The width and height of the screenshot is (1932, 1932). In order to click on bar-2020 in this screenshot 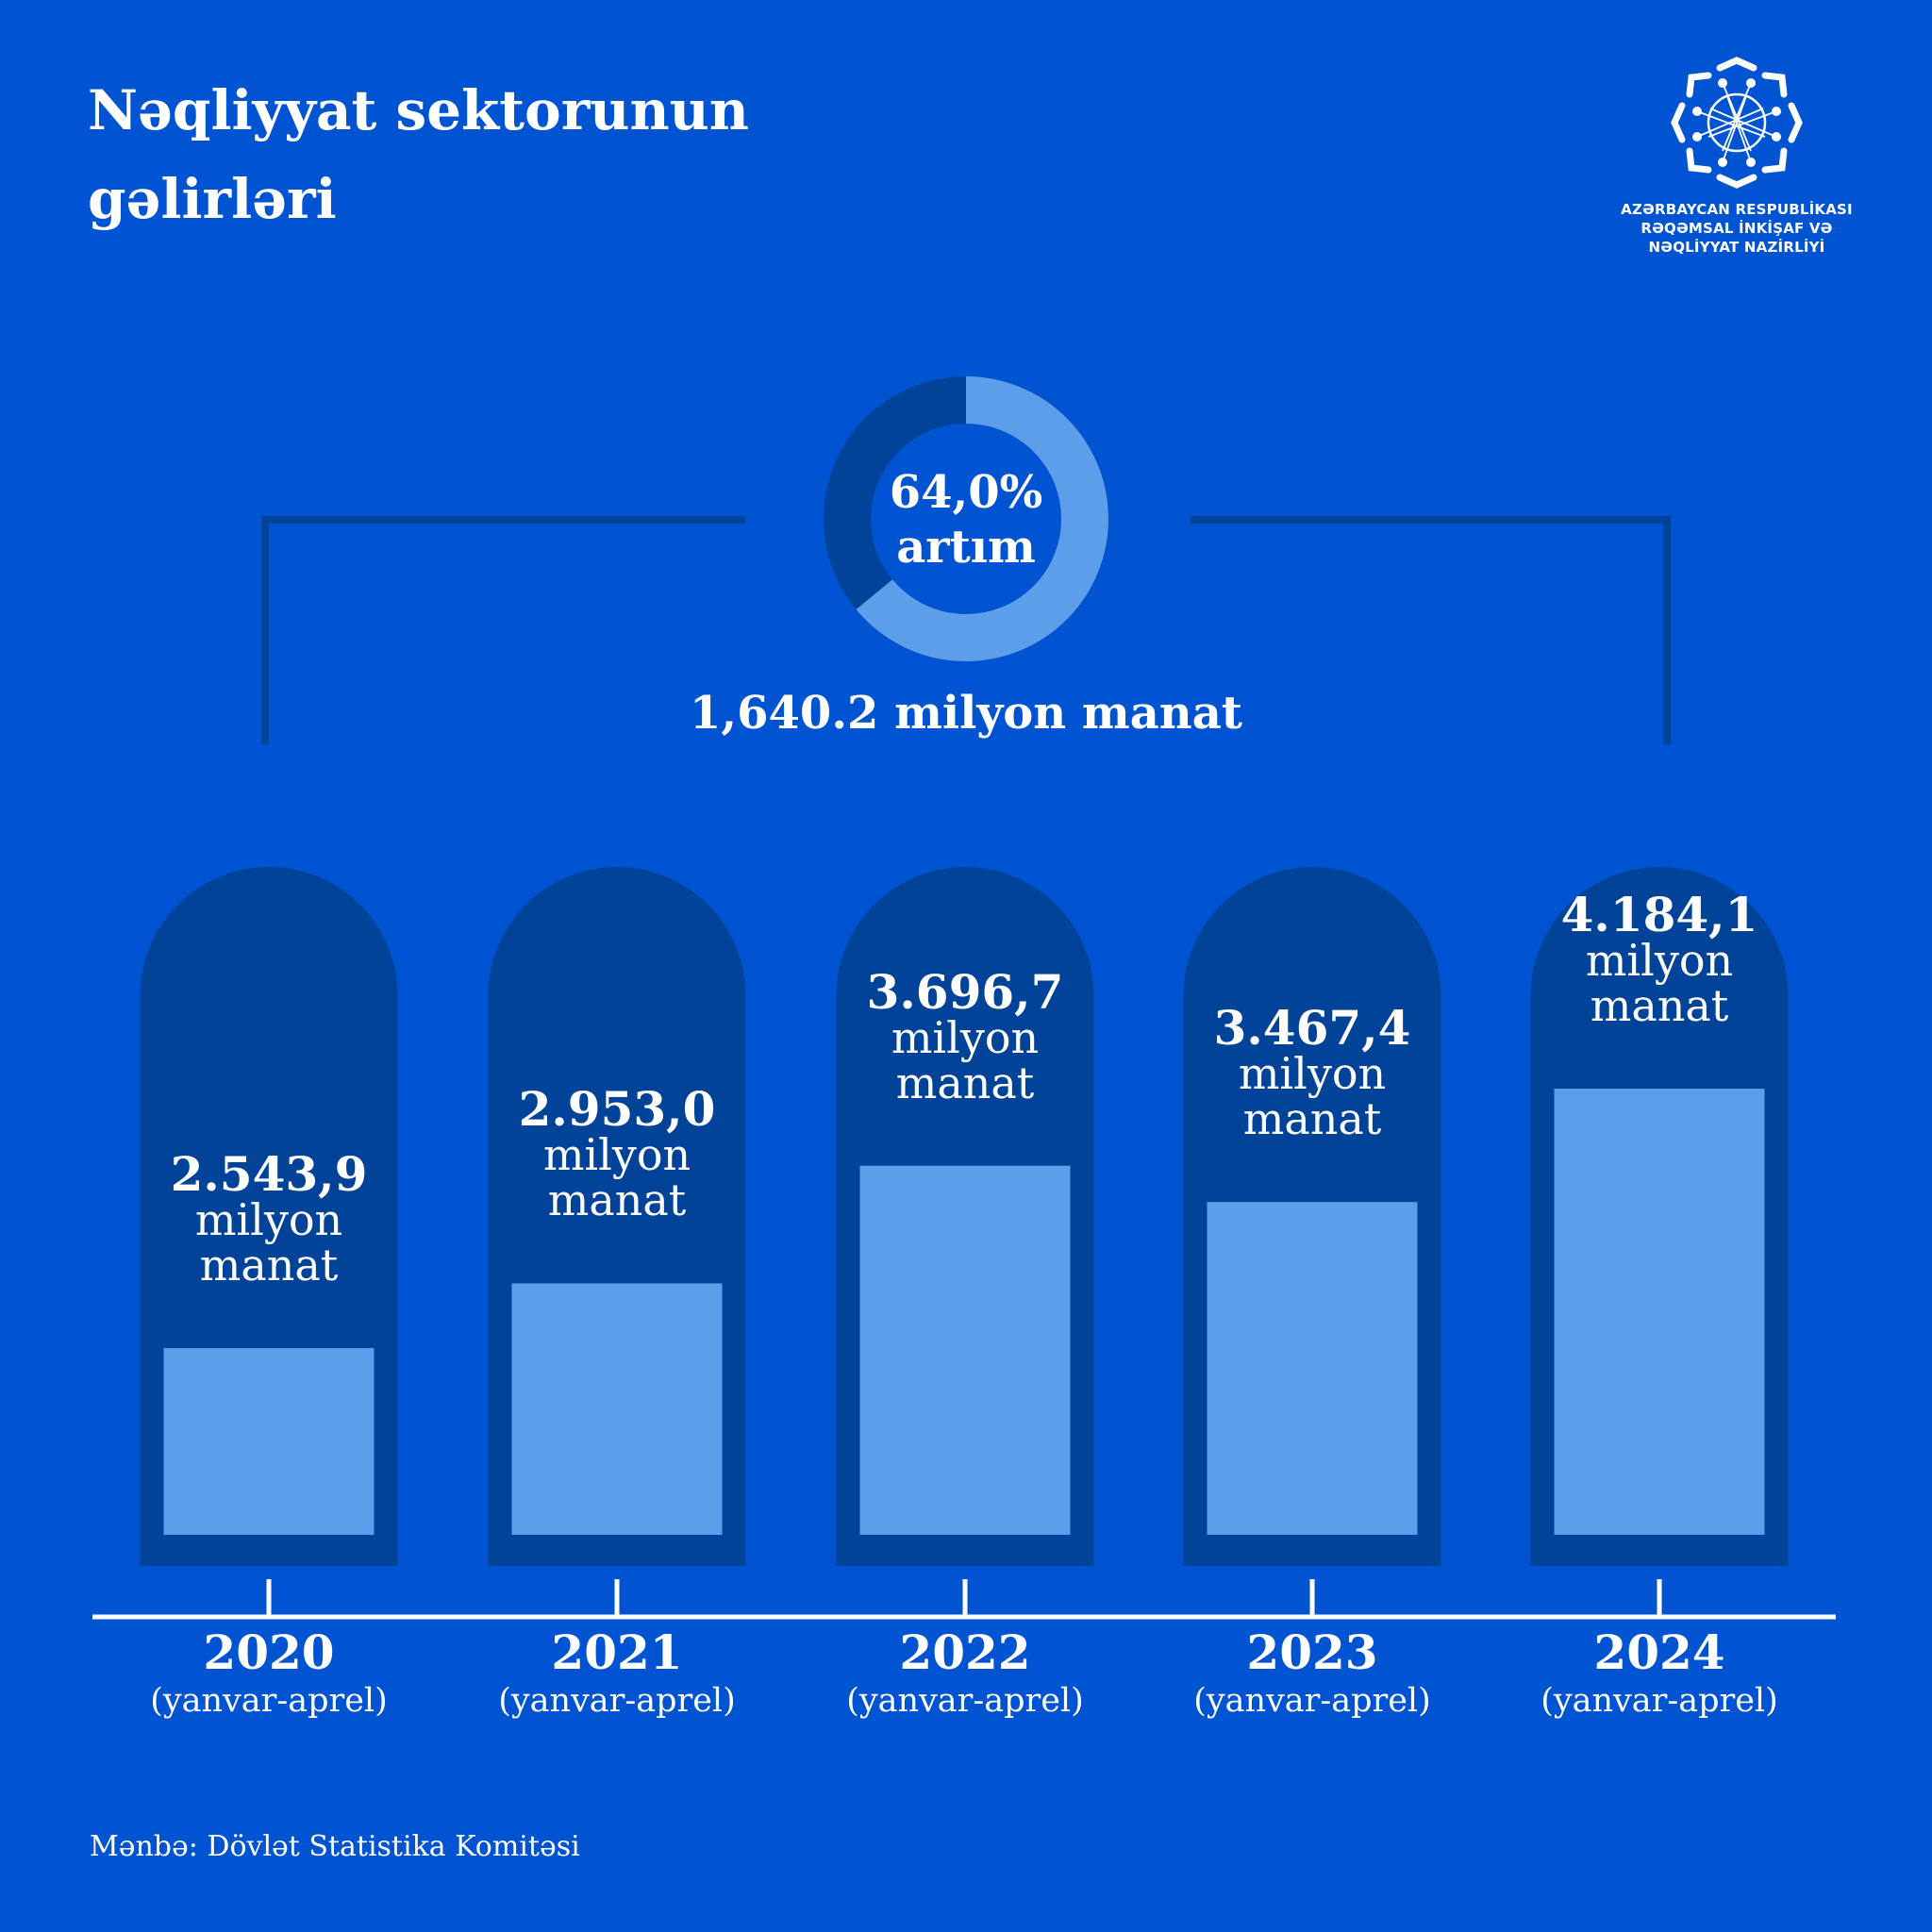, I will do `click(269, 1442)`.